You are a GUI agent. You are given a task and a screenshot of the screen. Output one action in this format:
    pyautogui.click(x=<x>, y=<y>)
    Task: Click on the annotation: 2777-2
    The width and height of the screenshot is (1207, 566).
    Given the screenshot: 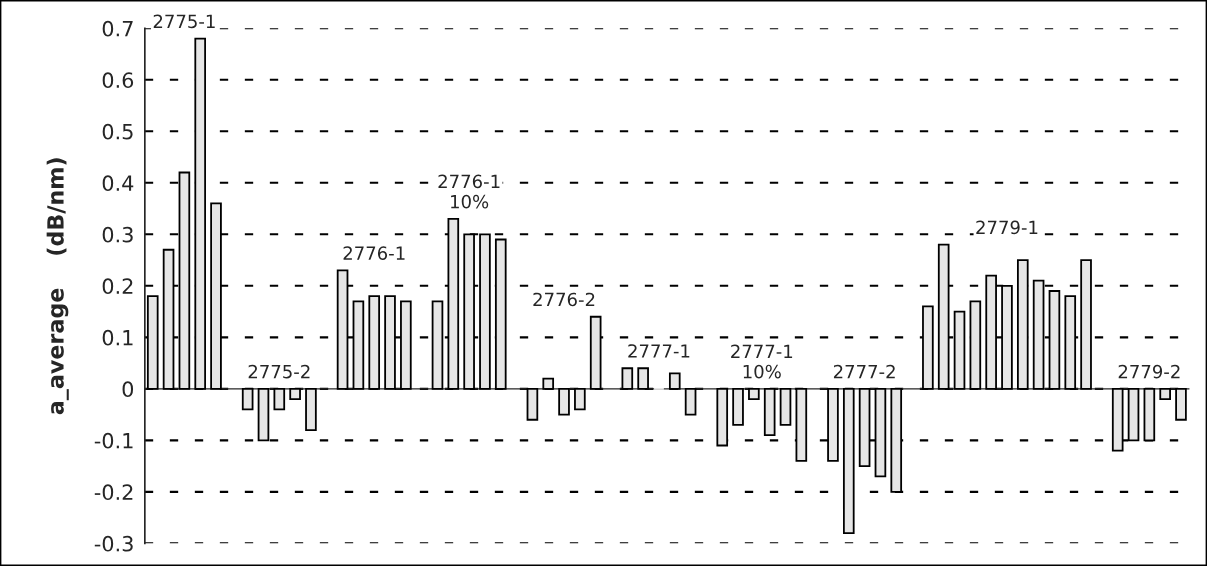 What is the action you would take?
    pyautogui.click(x=864, y=371)
    